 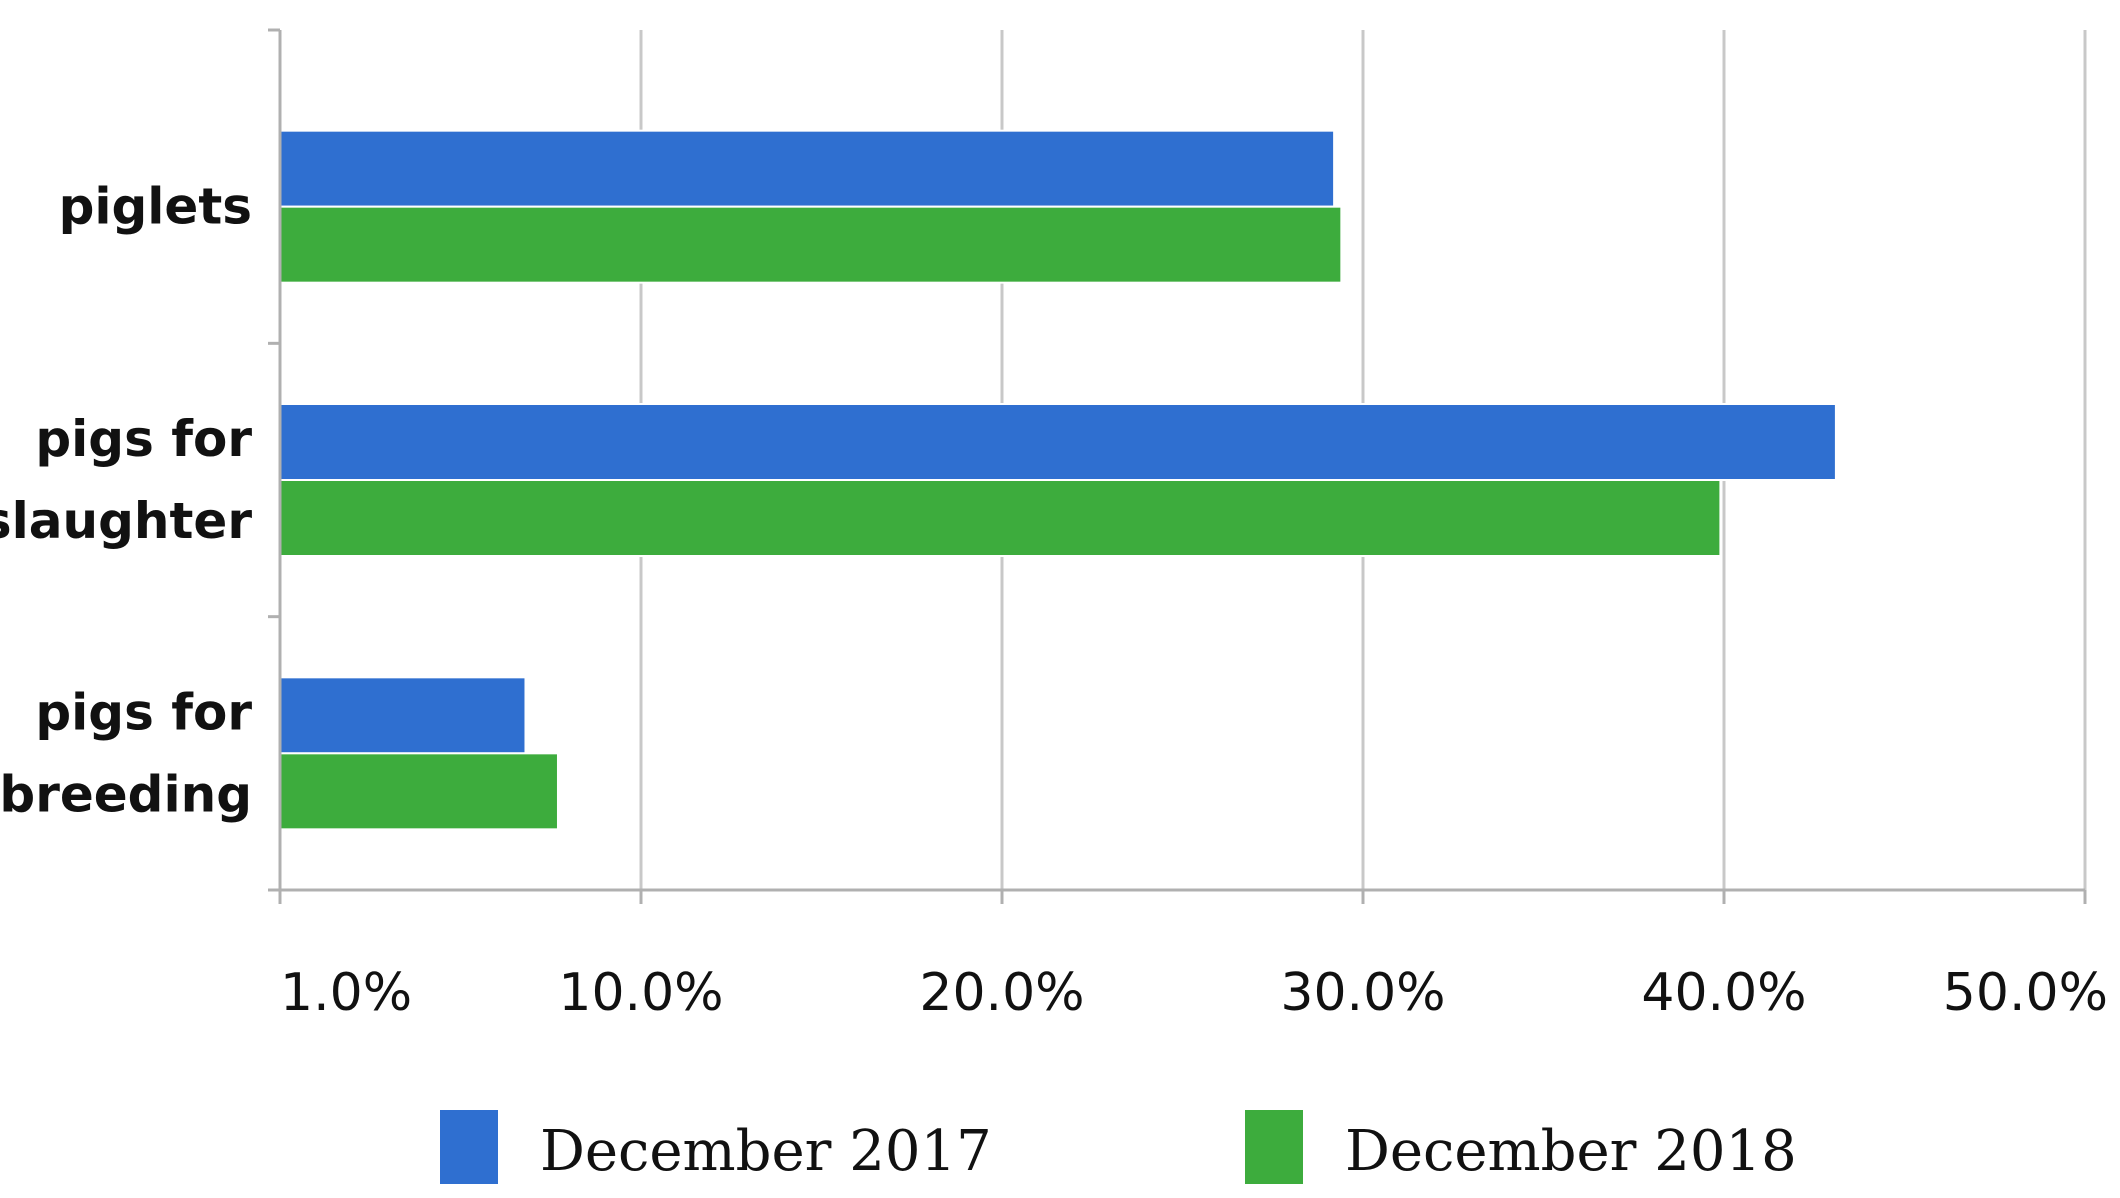 What do you see at coordinates (126, 794) in the screenshot?
I see `category-label: breeding` at bounding box center [126, 794].